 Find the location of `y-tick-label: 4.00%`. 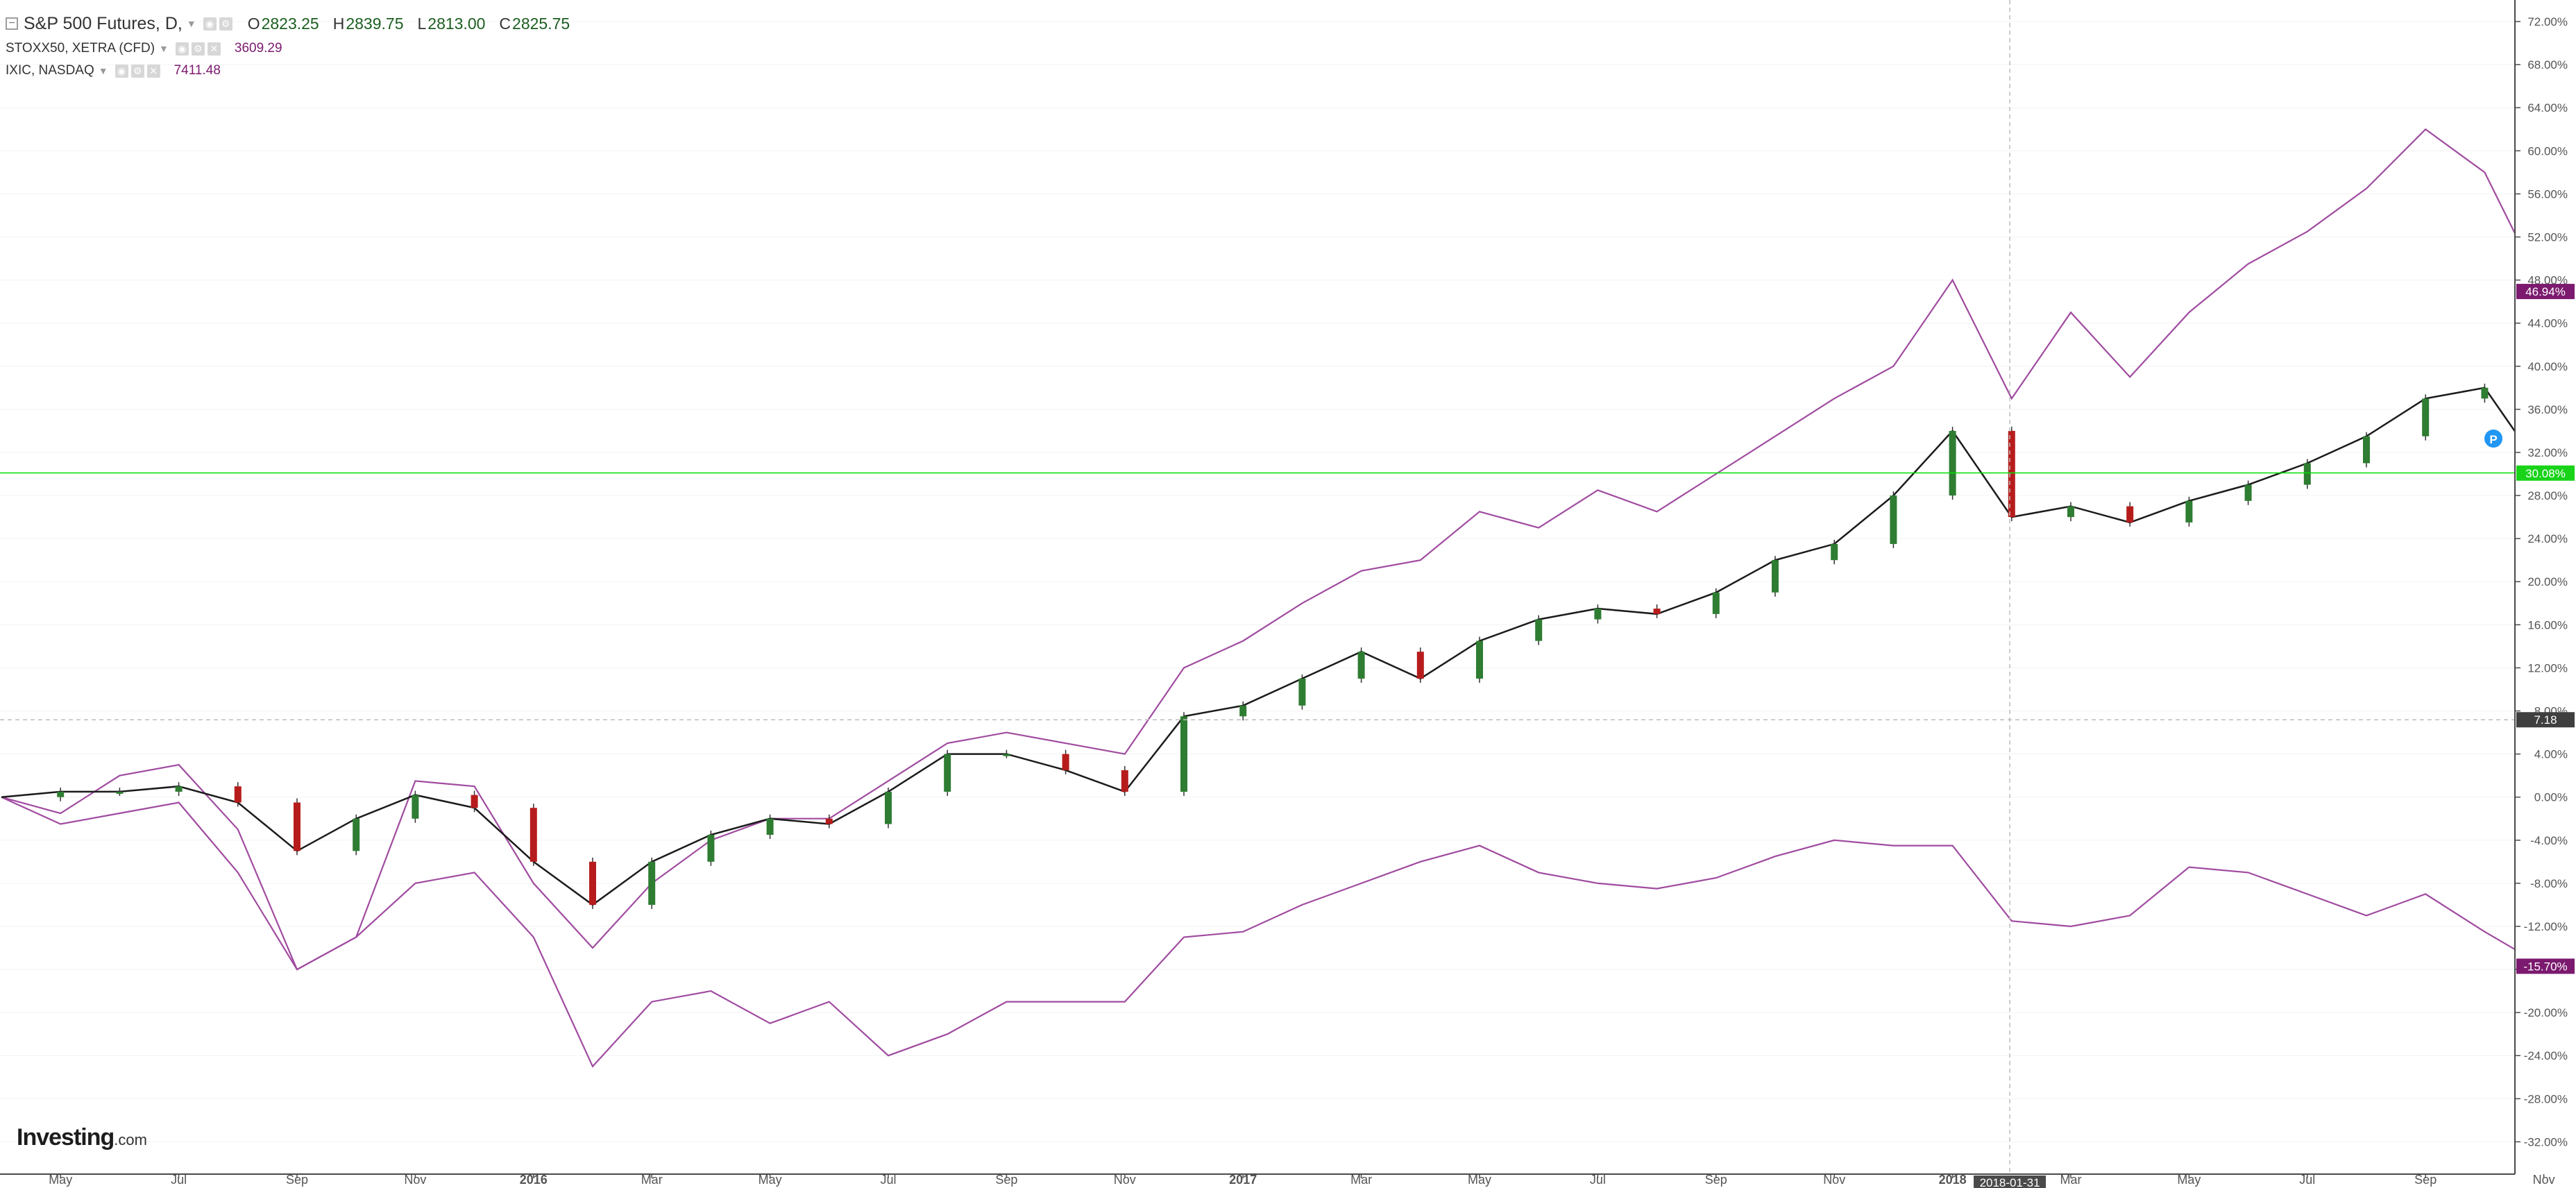

y-tick-label: 4.00% is located at coordinates (2551, 754).